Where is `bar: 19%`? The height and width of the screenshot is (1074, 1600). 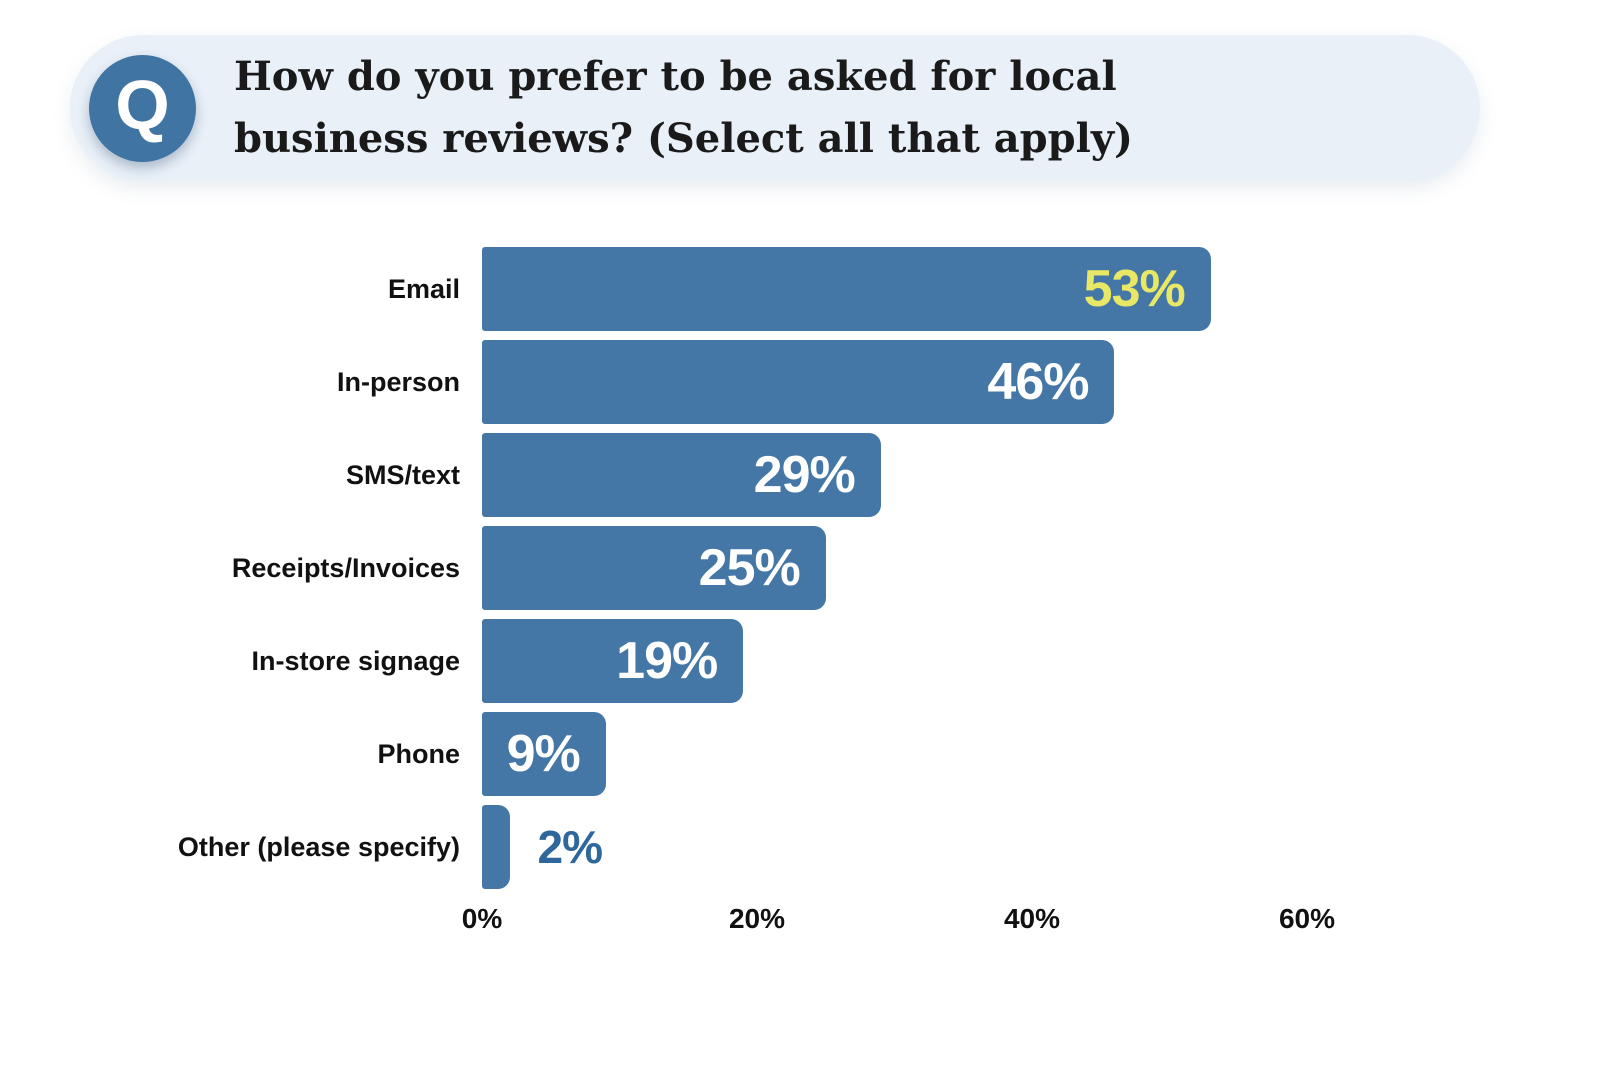
bar: 19% is located at coordinates (613, 661).